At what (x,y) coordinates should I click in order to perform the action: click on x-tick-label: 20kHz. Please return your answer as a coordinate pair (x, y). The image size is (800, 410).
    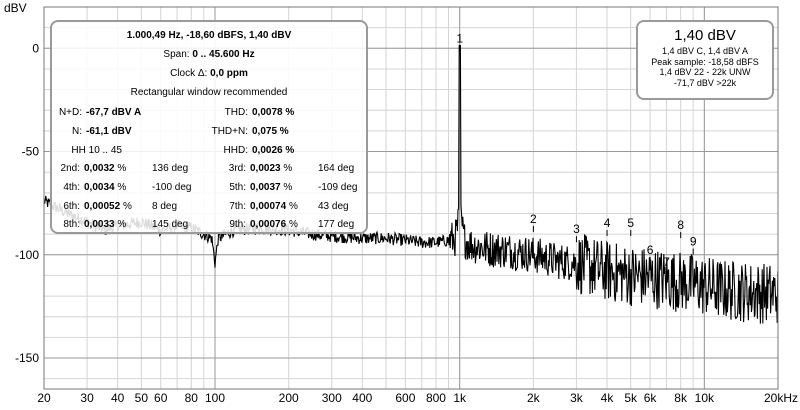
    Looking at the image, I should click on (781, 398).